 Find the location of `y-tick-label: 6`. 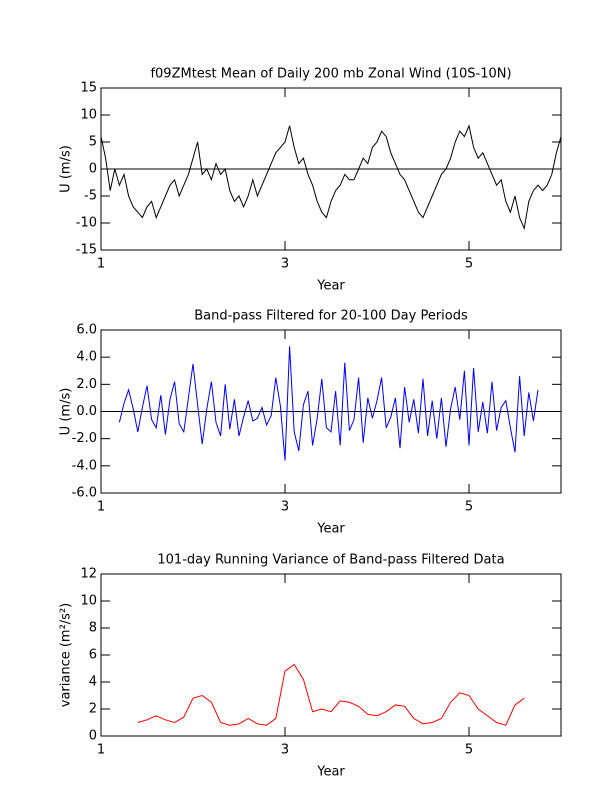

y-tick-label: 6 is located at coordinates (93, 655).